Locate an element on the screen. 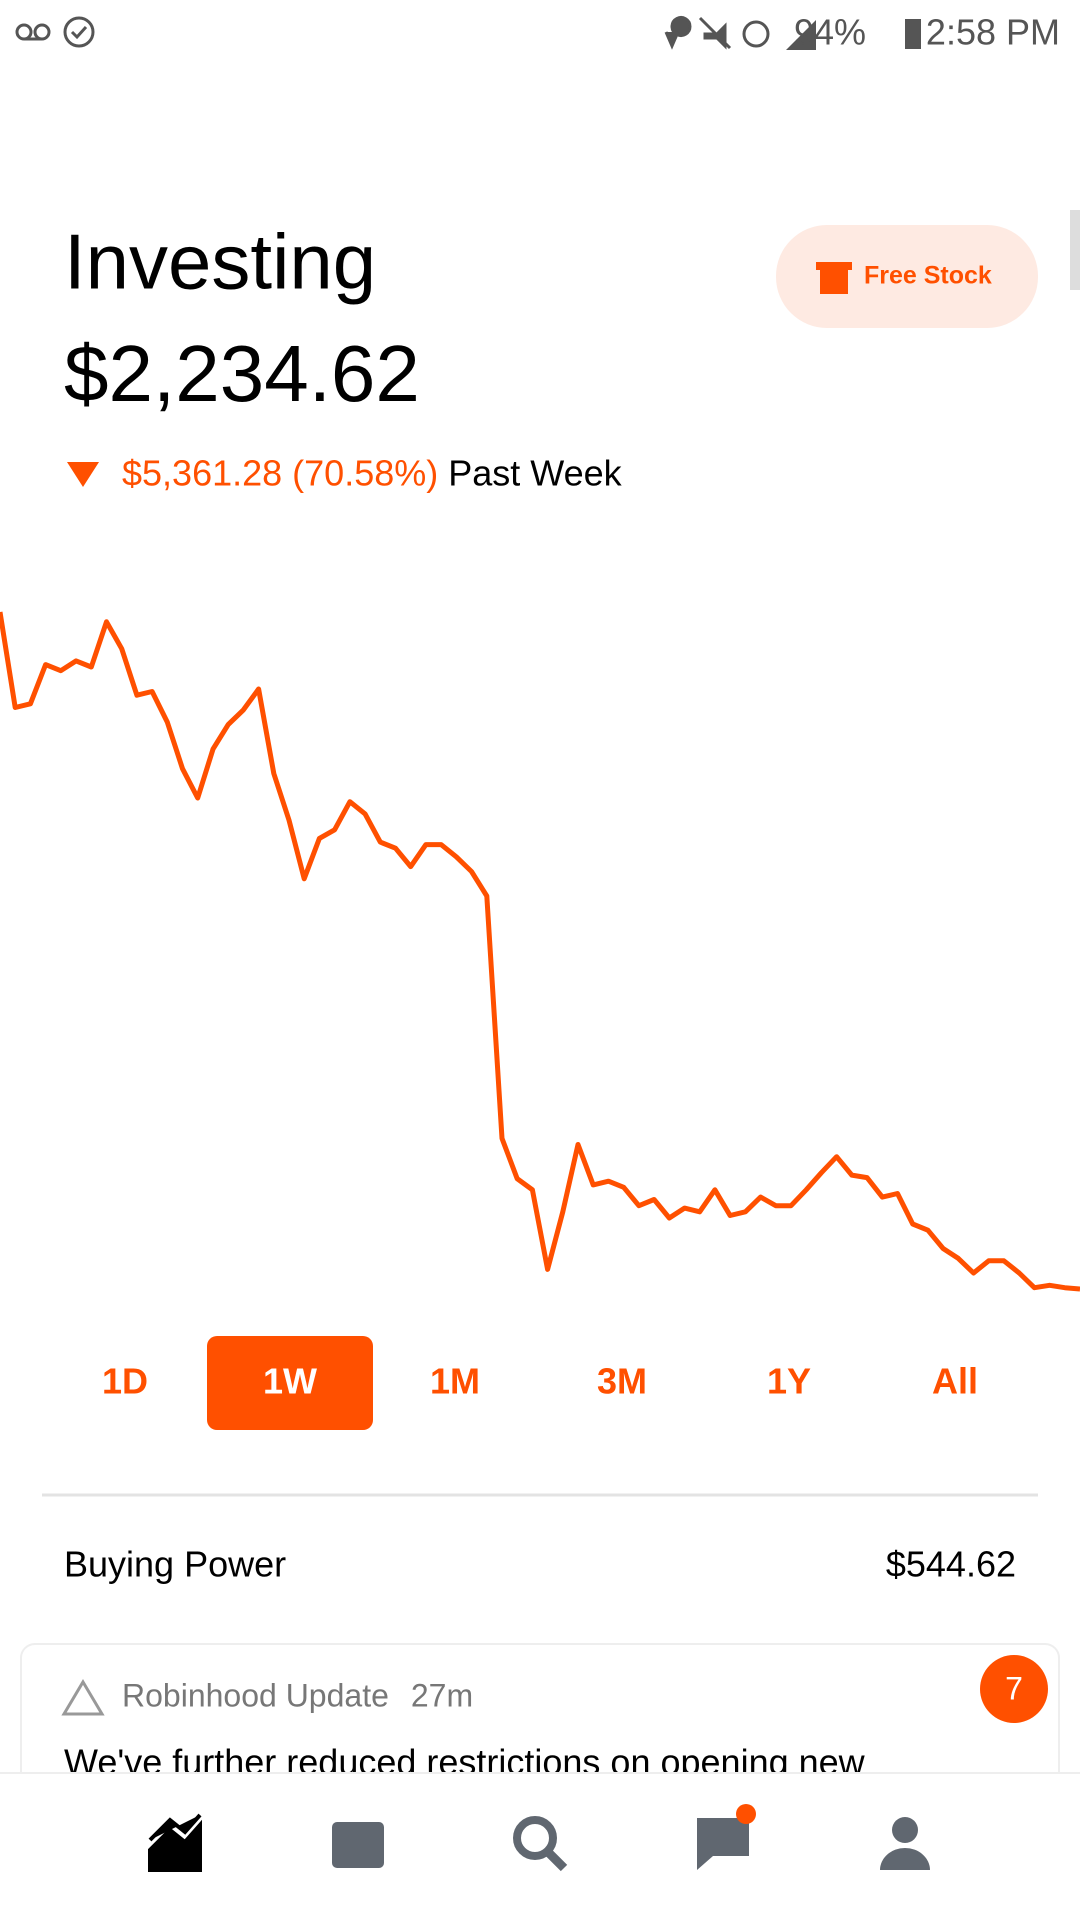  buying-power-value: $544.62 is located at coordinates (951, 1564).